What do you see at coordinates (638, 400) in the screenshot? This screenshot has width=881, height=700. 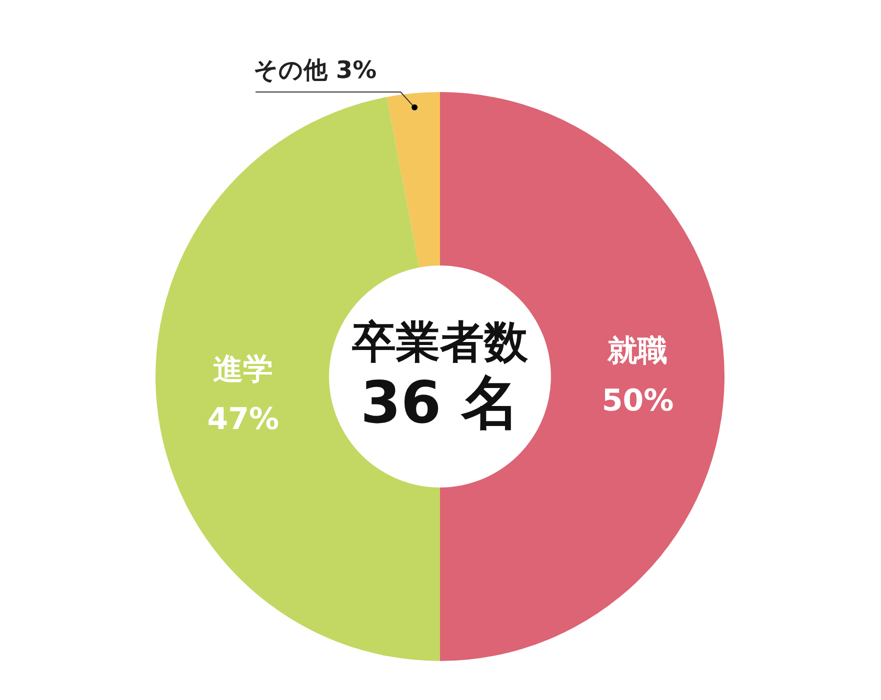 I see `data-label: 50%` at bounding box center [638, 400].